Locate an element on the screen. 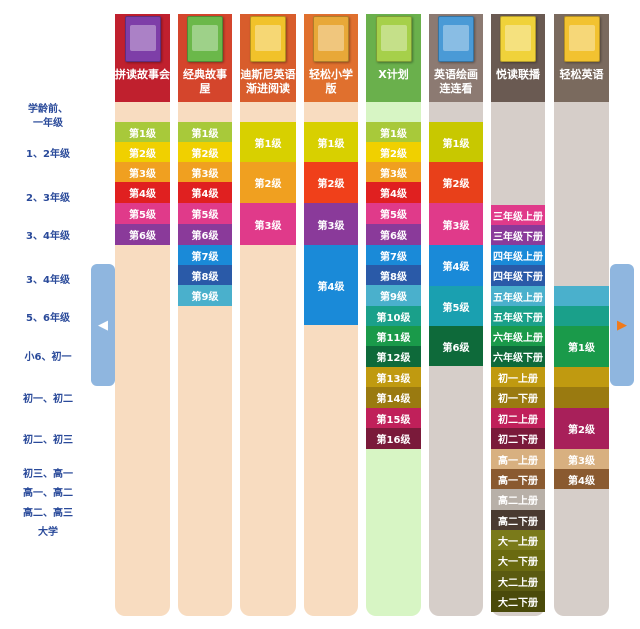 Image resolution: width=640 pixels, height=629 pixels. series-header: 英语绘画 连连看 is located at coordinates (456, 58).